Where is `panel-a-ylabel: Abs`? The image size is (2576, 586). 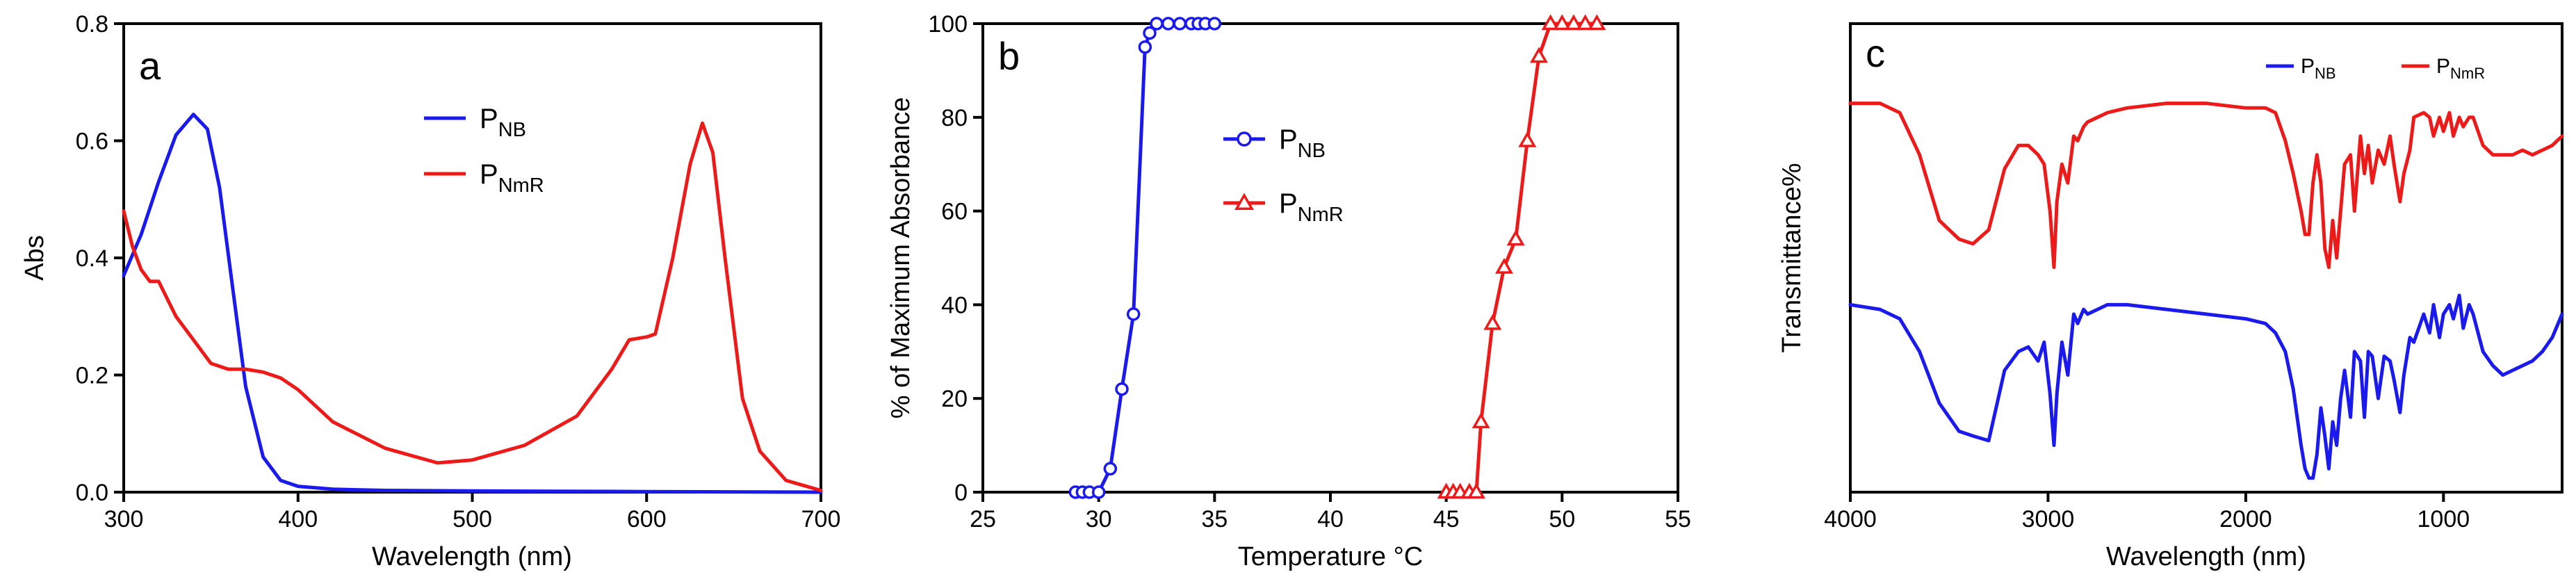
panel-a-ylabel: Abs is located at coordinates (34, 257).